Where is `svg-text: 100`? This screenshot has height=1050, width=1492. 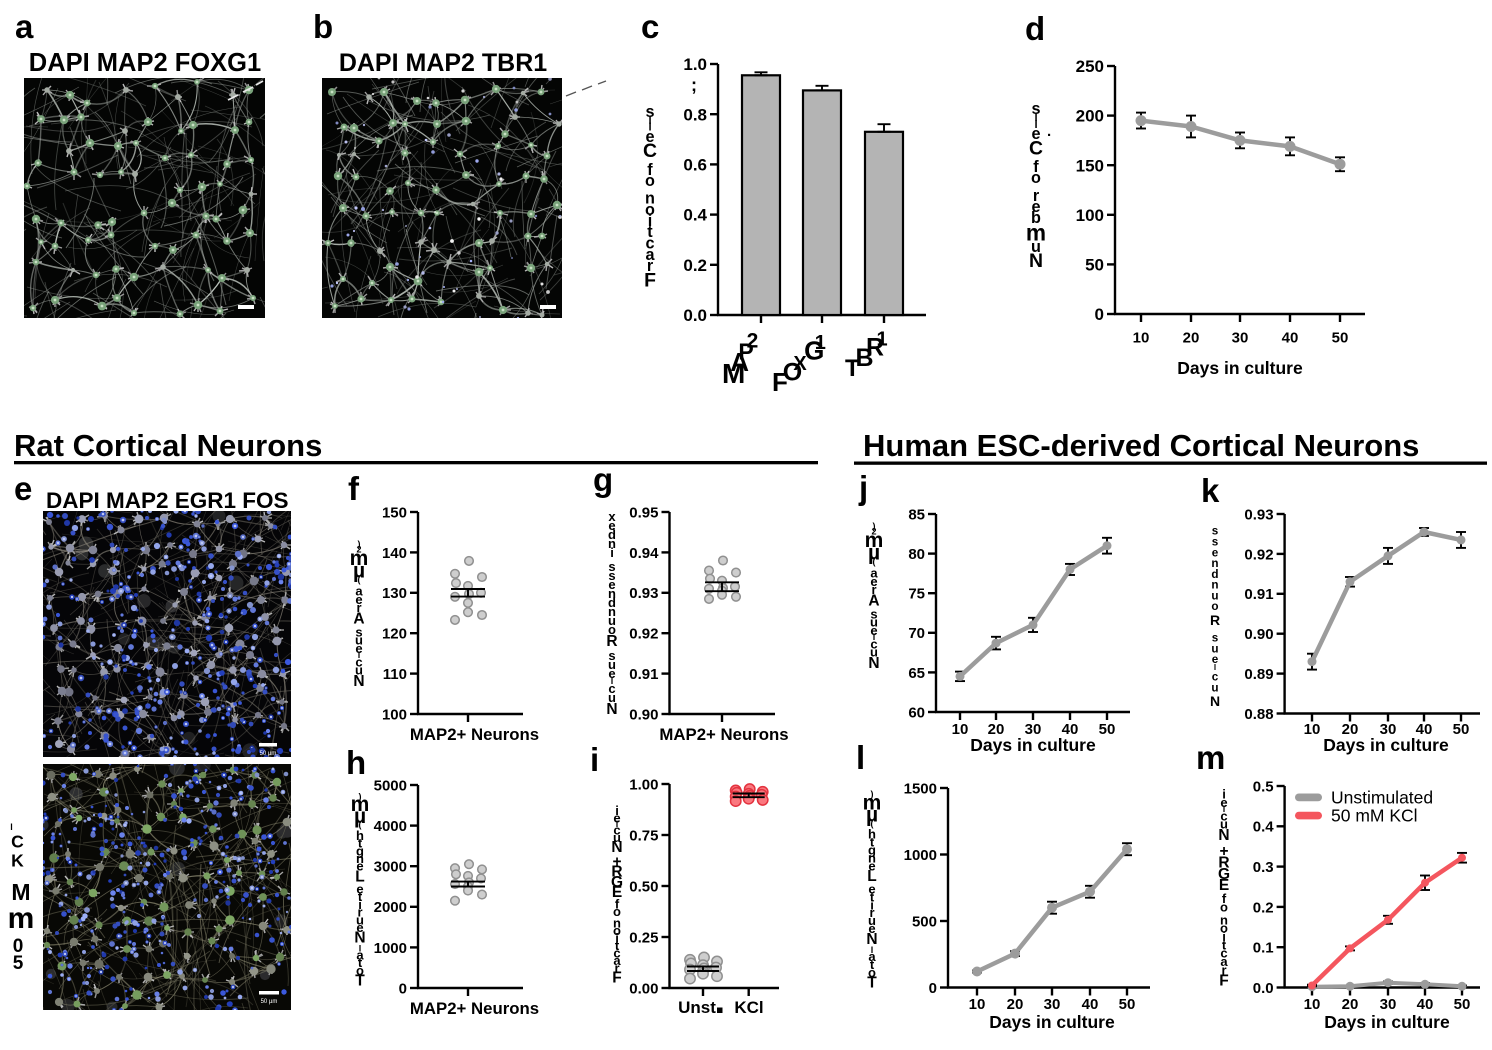 svg-text: 100 is located at coordinates (394, 714).